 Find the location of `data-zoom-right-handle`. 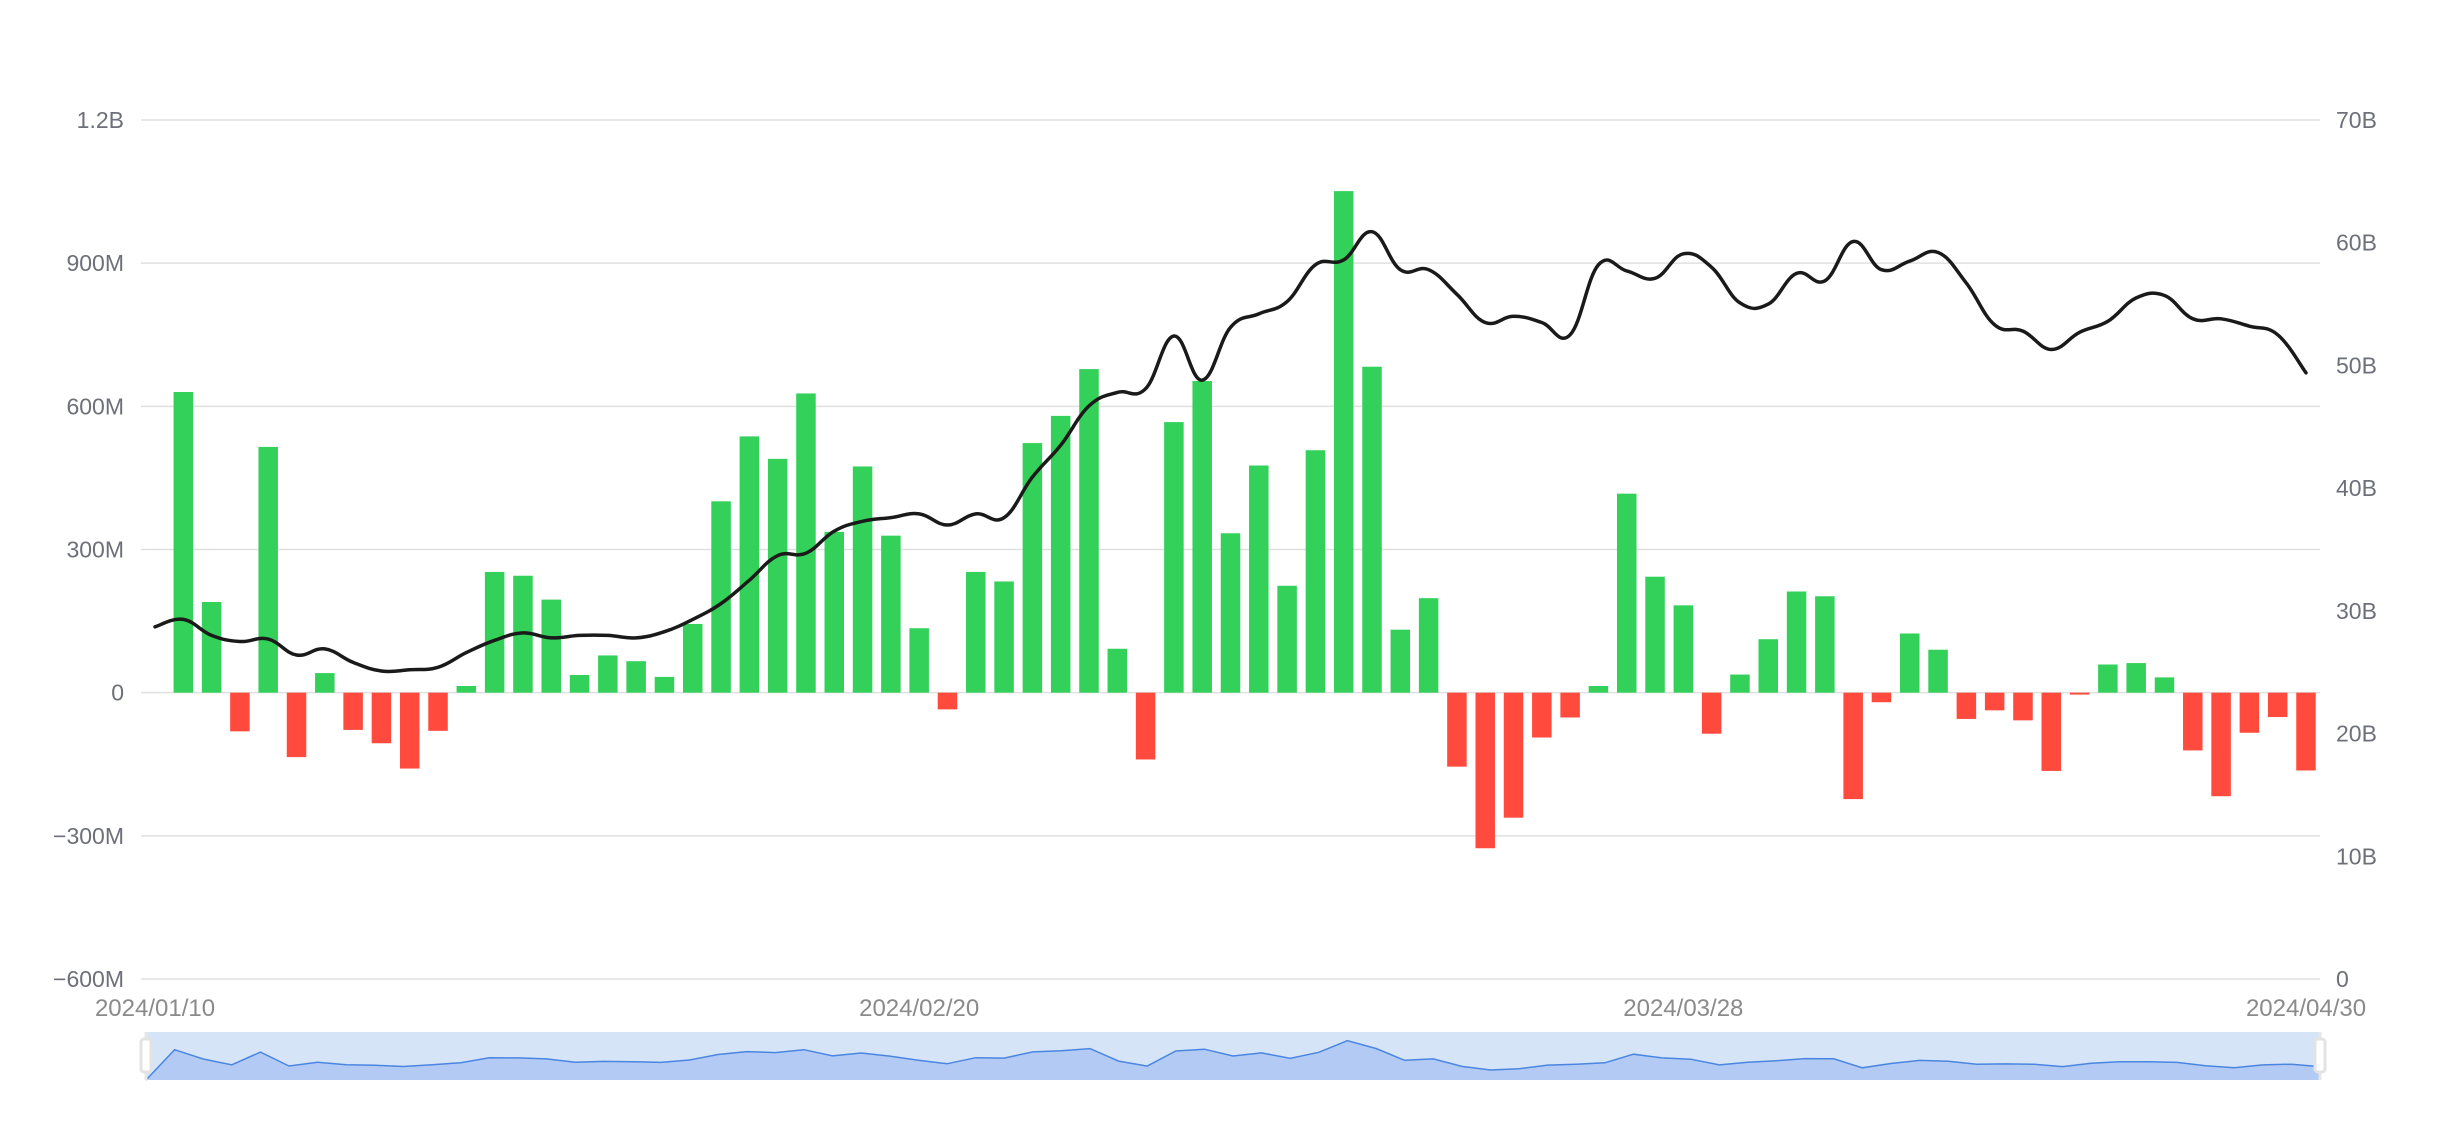

data-zoom-right-handle is located at coordinates (2320, 1056).